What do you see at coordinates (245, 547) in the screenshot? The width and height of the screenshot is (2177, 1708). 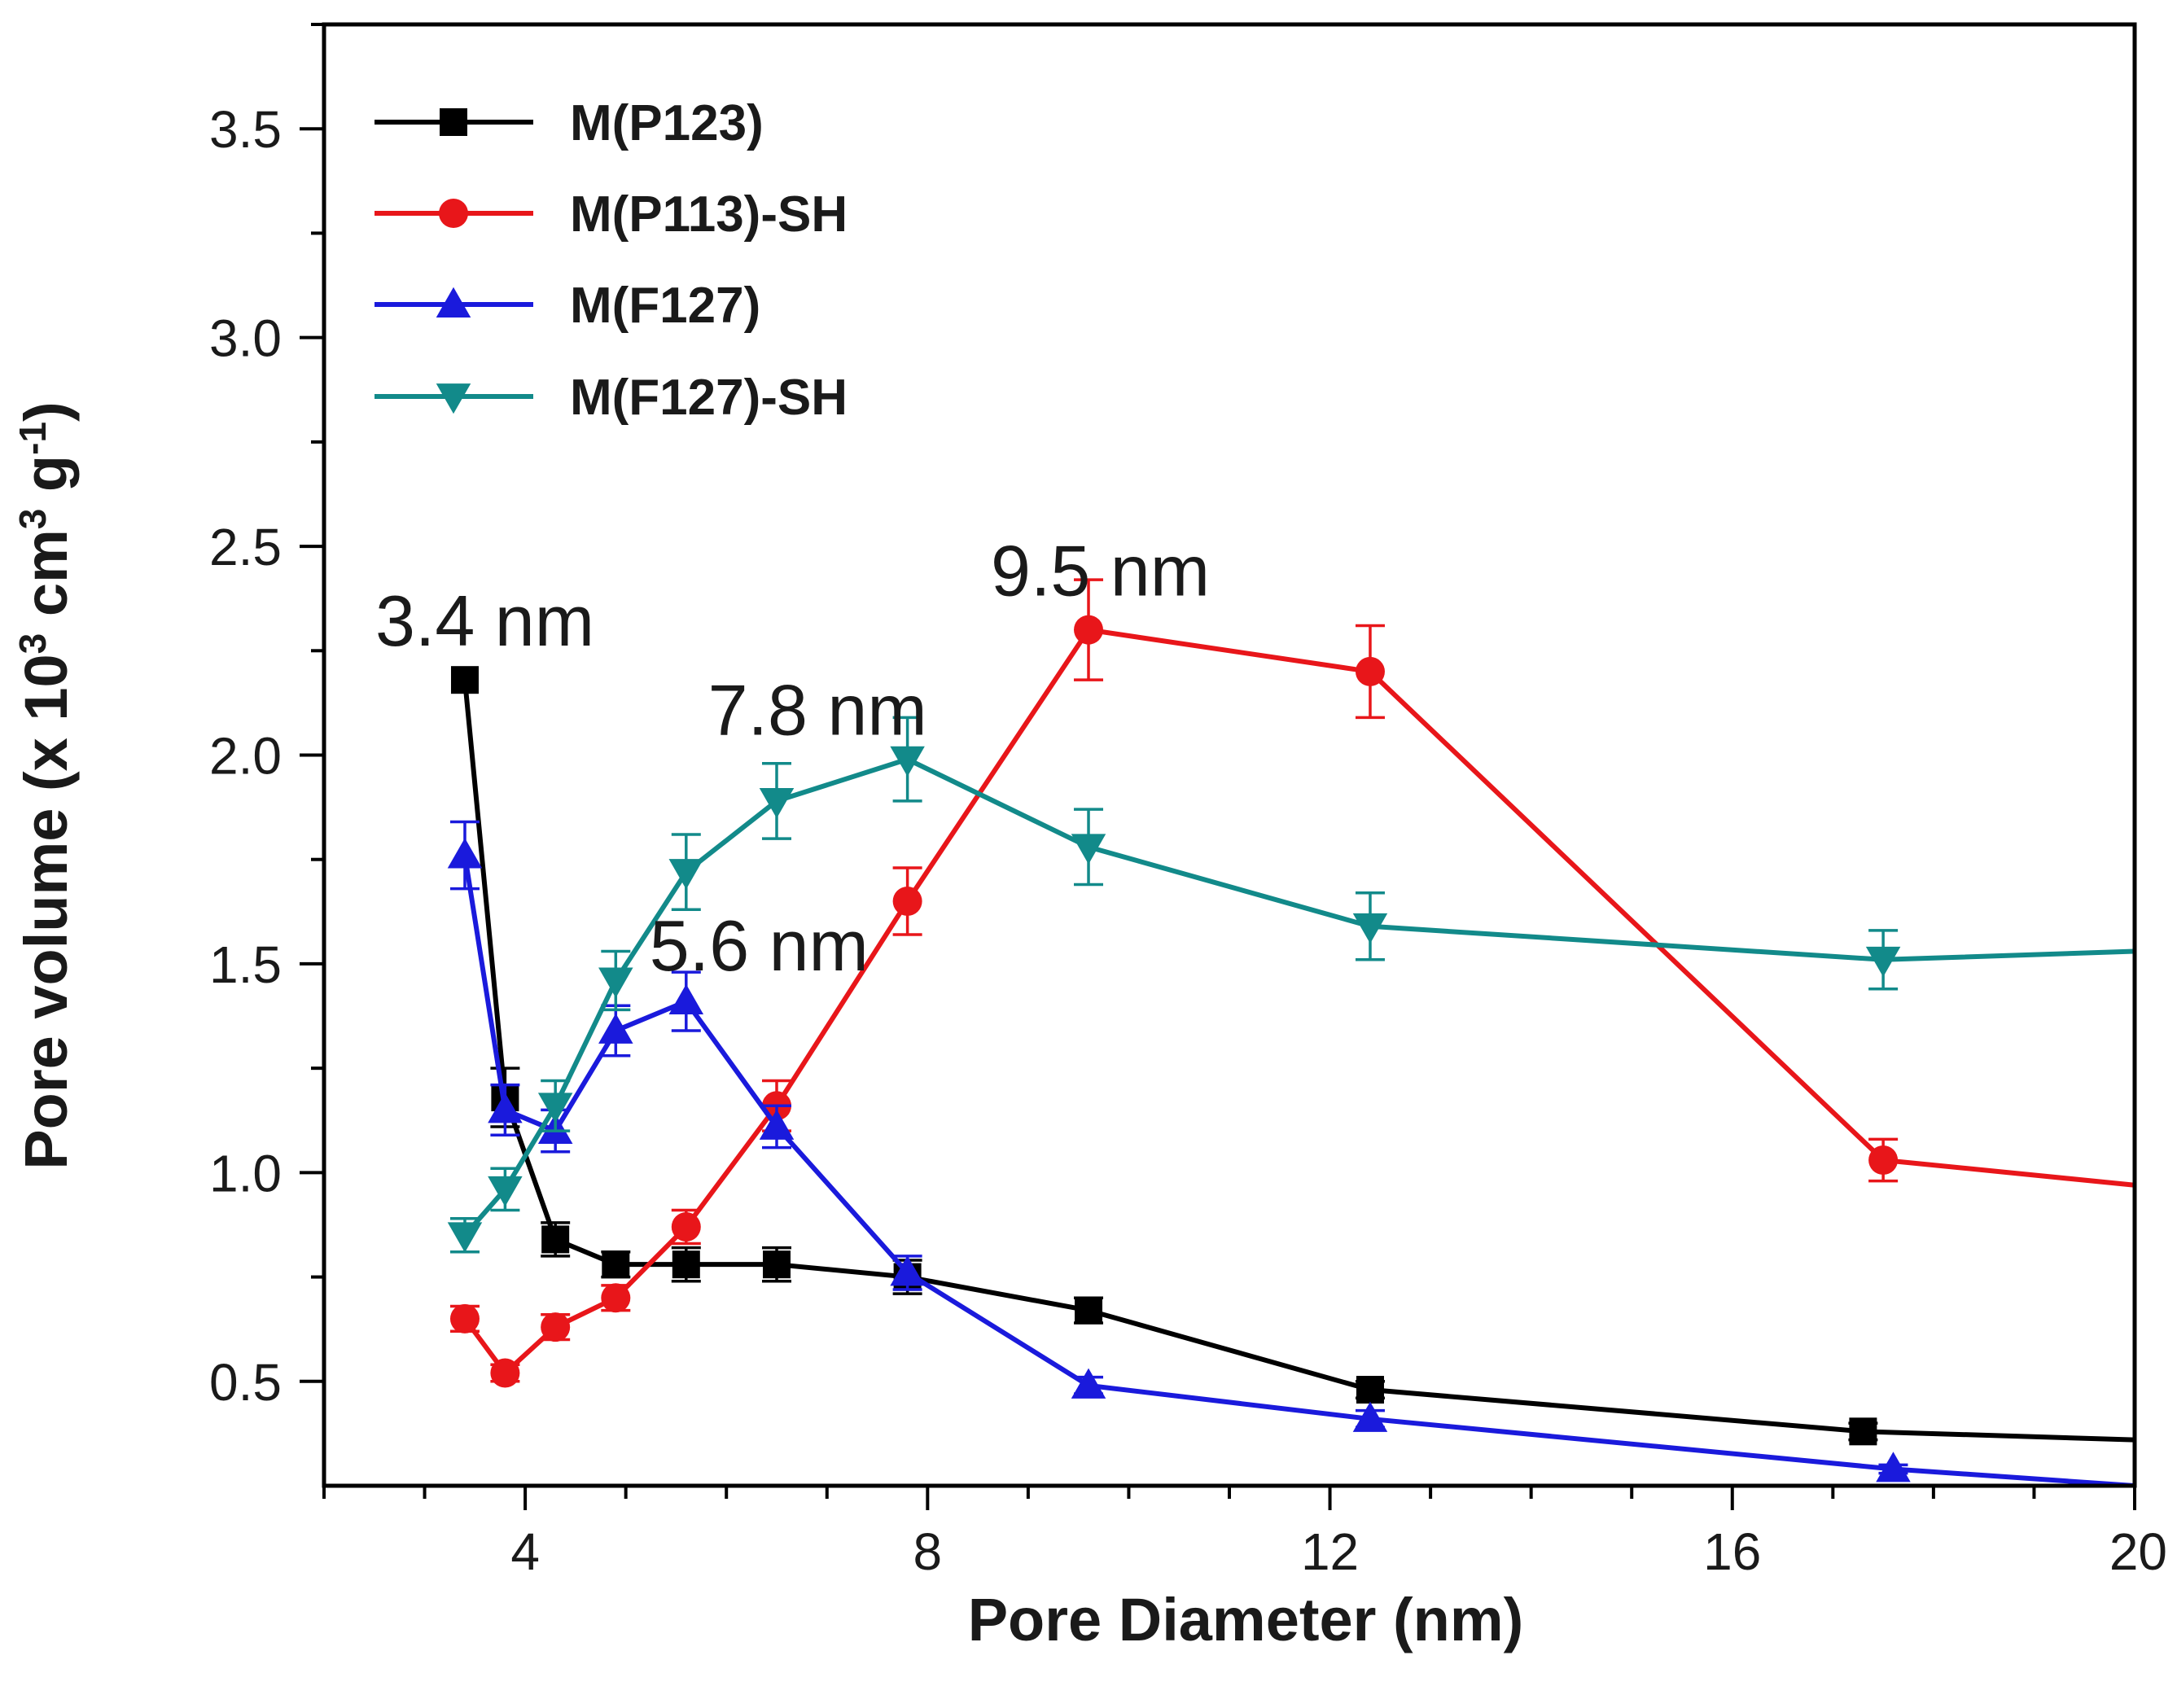 I see `y-tick-label-2.5: 2.5` at bounding box center [245, 547].